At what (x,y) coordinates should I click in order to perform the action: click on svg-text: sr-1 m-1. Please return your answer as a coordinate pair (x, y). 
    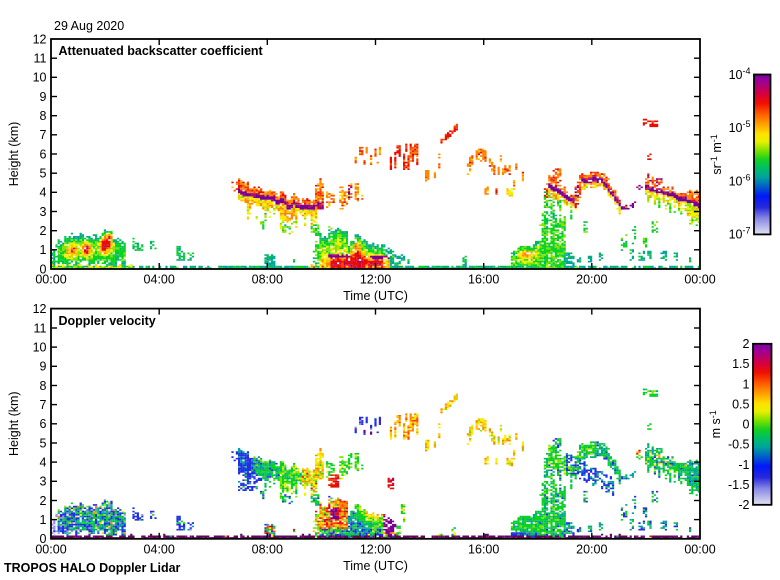
    Looking at the image, I should click on (716, 154).